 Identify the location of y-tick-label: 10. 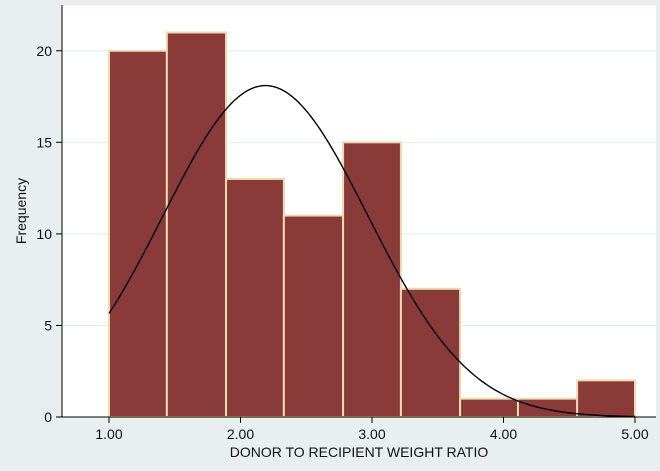
(44, 234).